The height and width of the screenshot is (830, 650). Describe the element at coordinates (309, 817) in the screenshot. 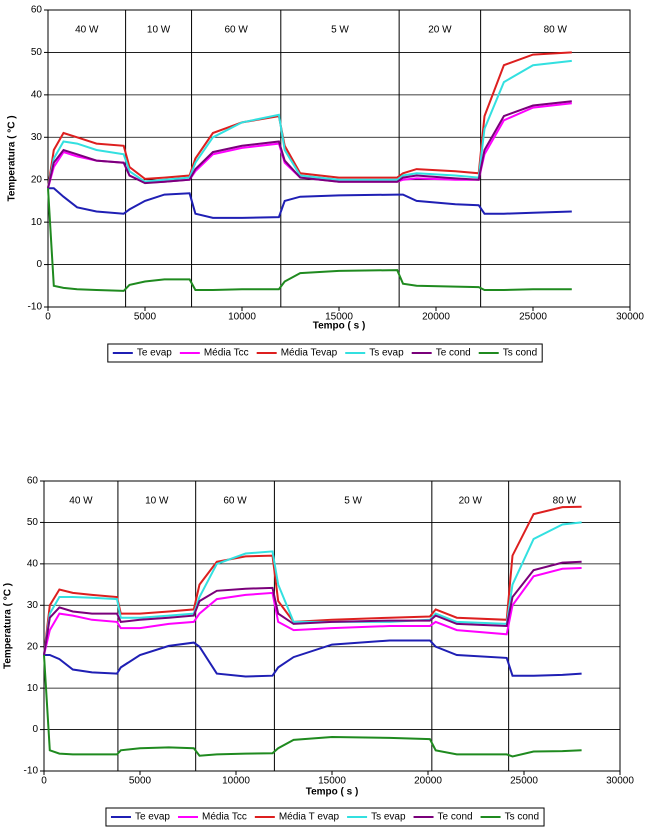

I see `legend-label: Média T evap` at that location.